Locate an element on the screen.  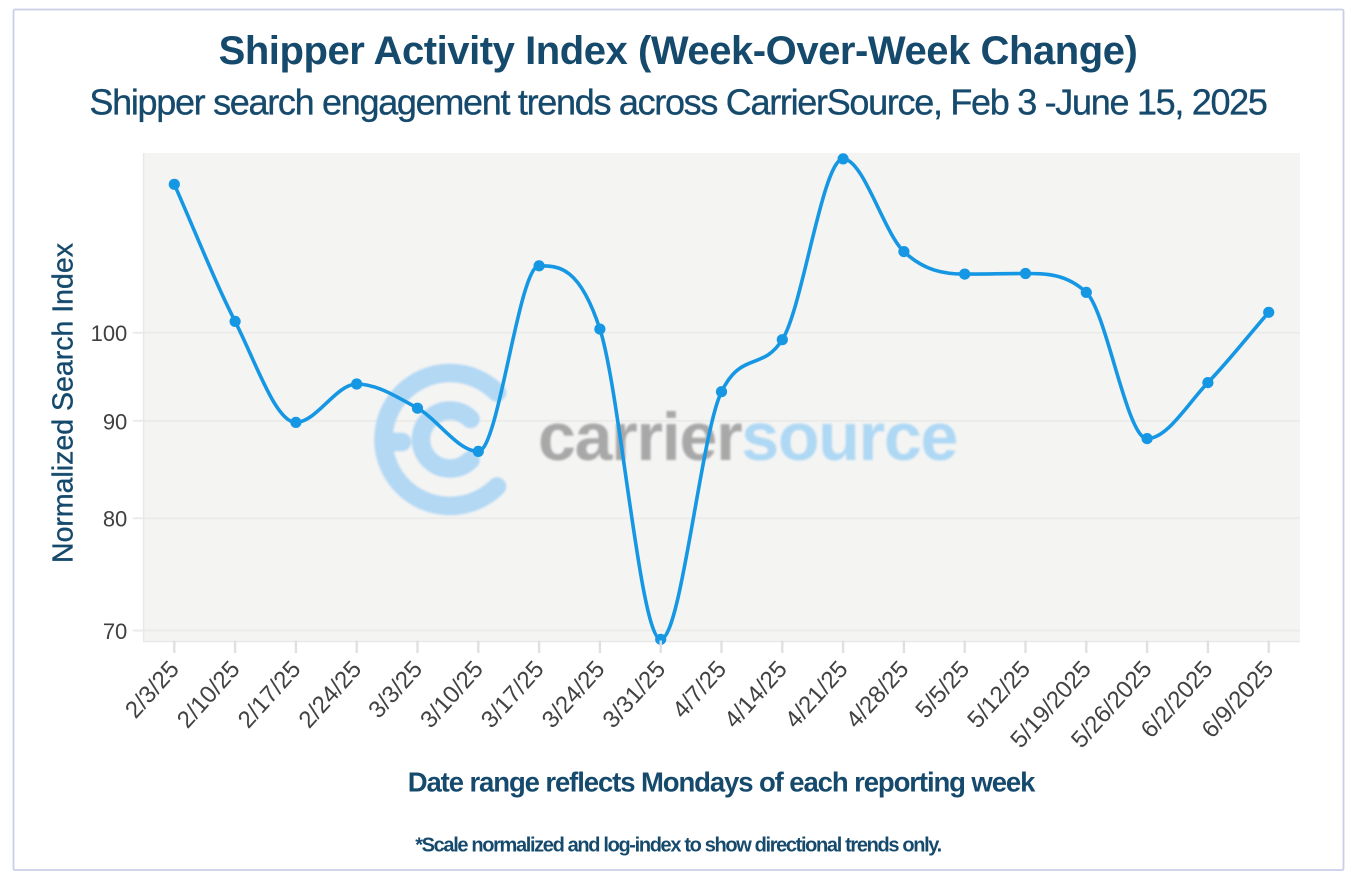
svg-text: carriersource is located at coordinates (747, 437).